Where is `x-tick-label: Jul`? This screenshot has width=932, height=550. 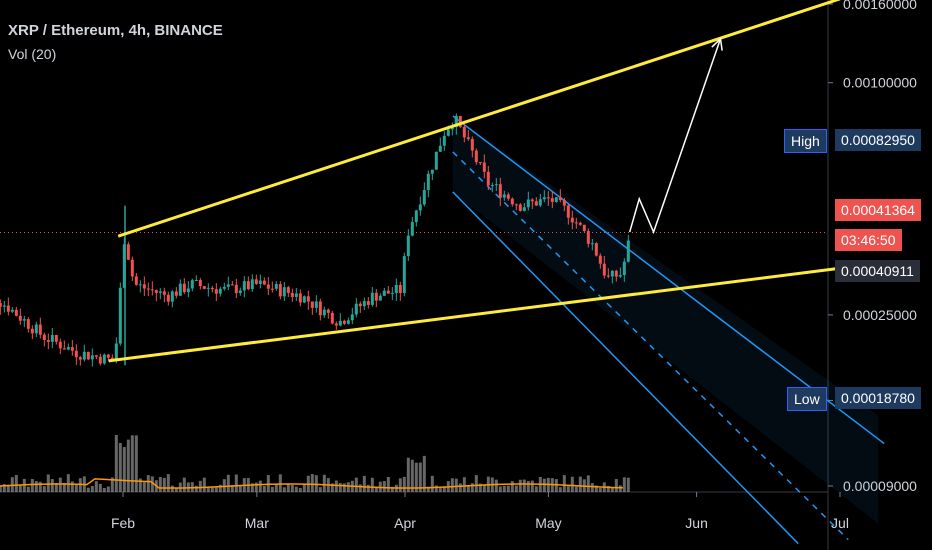
x-tick-label: Jul is located at coordinates (840, 523).